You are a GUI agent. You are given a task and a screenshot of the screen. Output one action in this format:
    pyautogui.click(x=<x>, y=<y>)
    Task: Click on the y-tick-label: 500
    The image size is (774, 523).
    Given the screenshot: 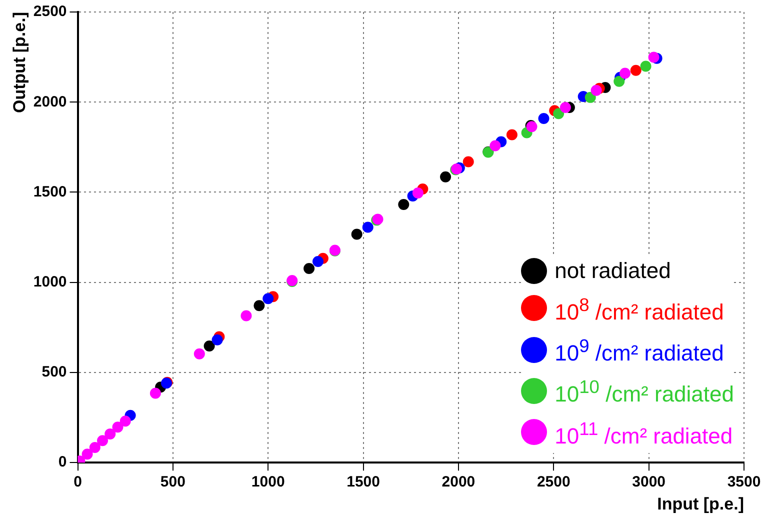 What is the action you would take?
    pyautogui.click(x=54, y=372)
    